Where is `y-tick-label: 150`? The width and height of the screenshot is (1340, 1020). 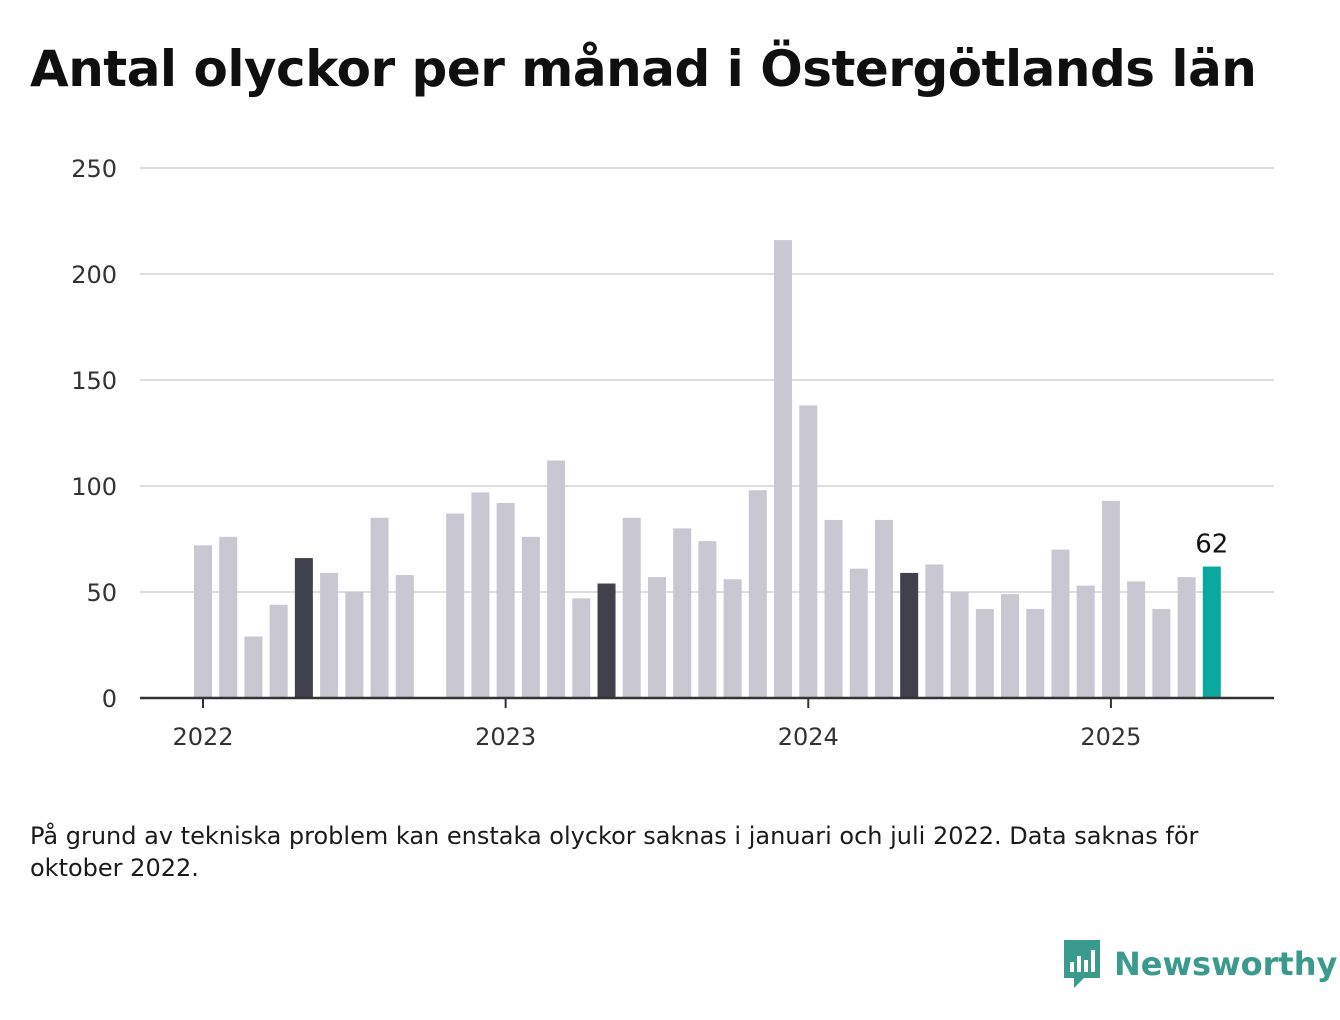 y-tick-label: 150 is located at coordinates (94, 381).